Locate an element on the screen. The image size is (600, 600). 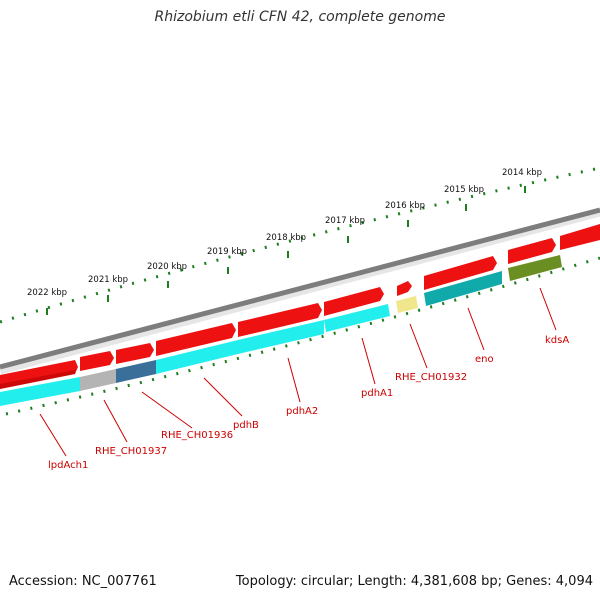
gene-label-eno: eno is located at coordinates (484, 359).